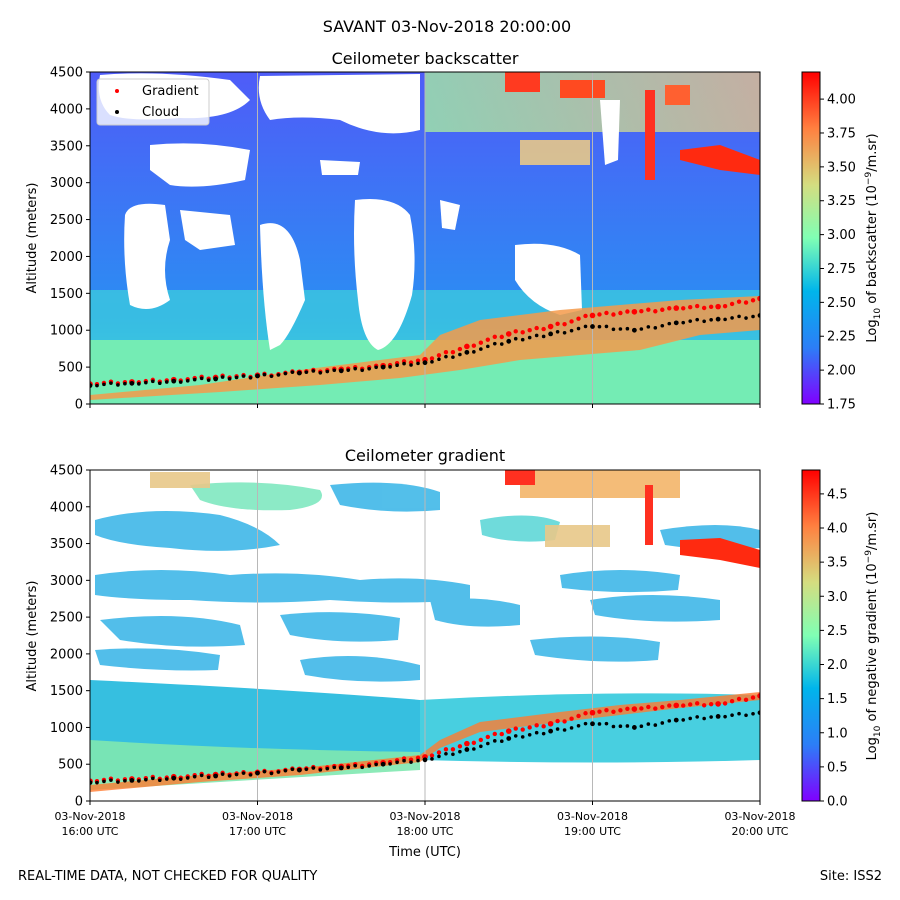 This screenshot has width=900, height=900. Describe the element at coordinates (837, 631) in the screenshot. I see `colorbar-tick-label: 2.5` at that location.